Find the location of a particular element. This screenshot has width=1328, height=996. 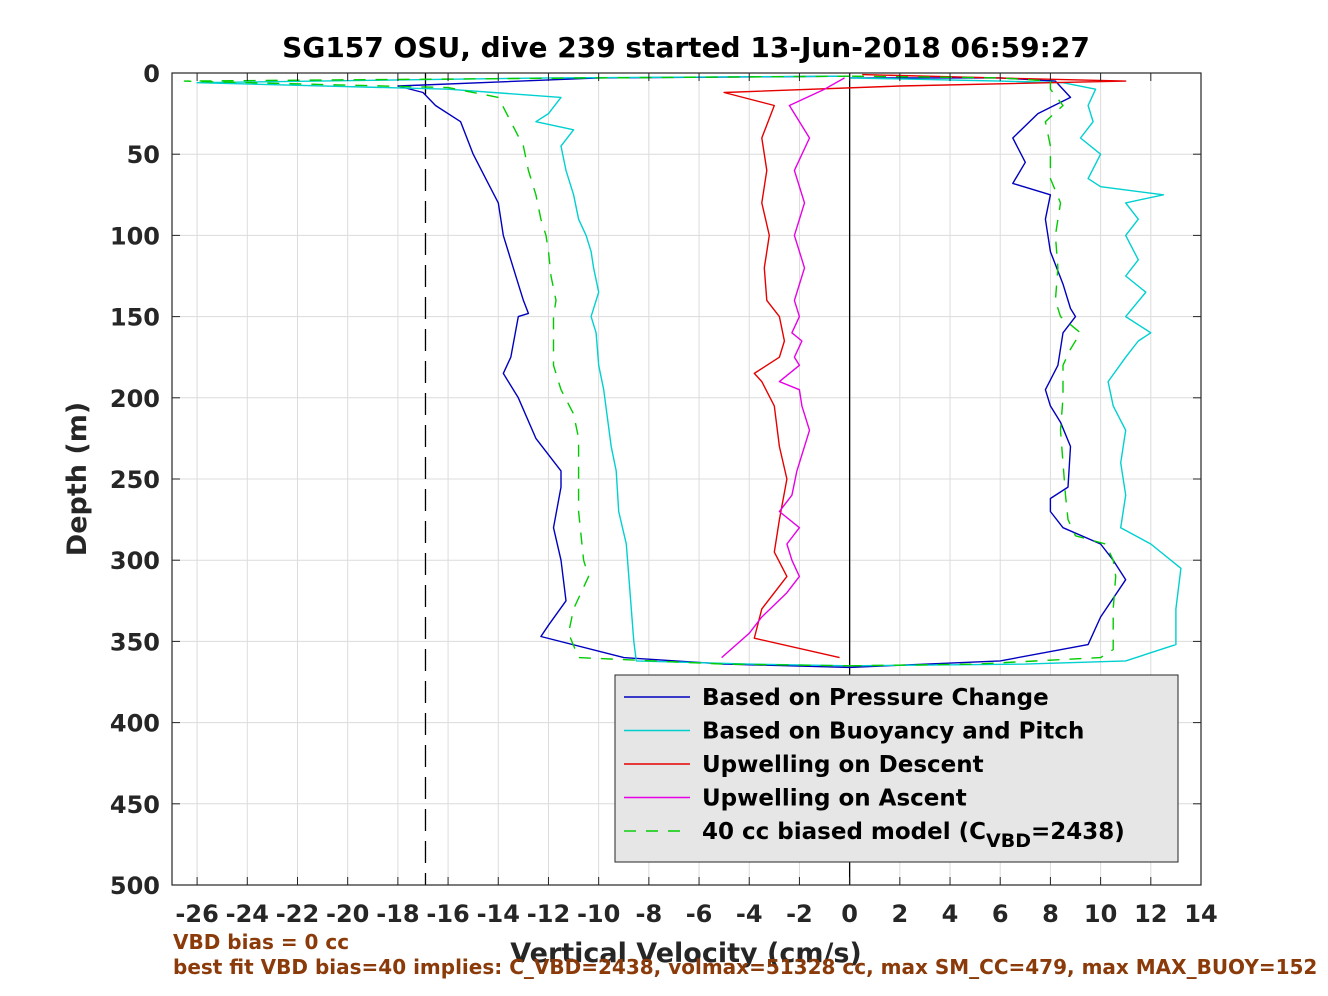

x-tick-label: -12 is located at coordinates (548, 914).